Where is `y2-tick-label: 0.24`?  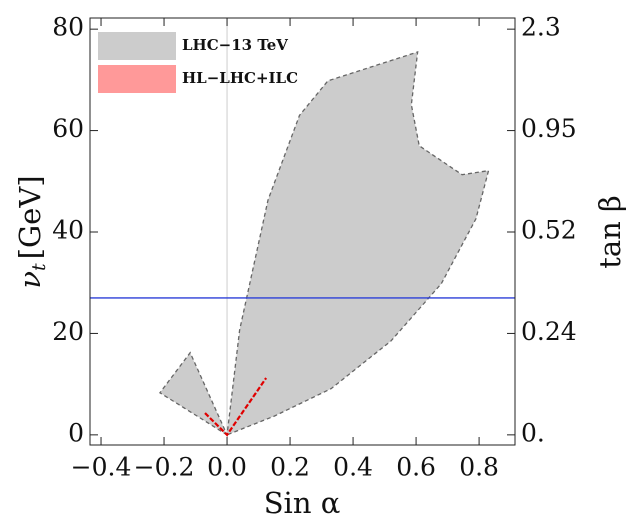 y2-tick-label: 0.24 is located at coordinates (549, 331).